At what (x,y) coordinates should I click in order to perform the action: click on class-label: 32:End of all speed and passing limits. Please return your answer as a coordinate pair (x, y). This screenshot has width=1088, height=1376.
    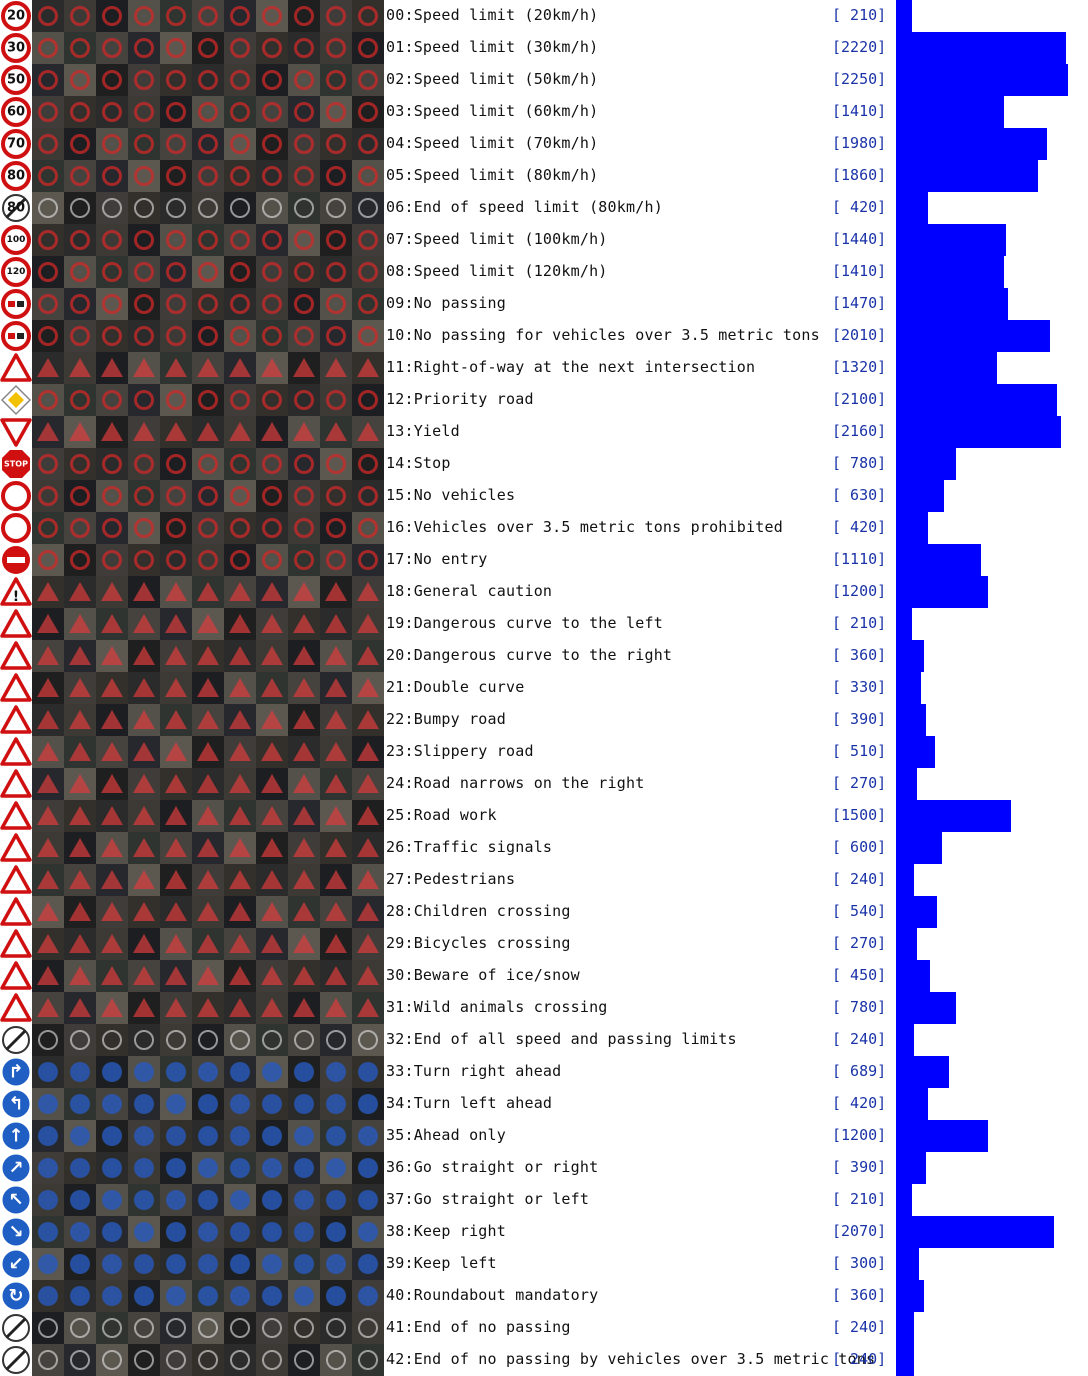
    Looking at the image, I should click on (561, 1039).